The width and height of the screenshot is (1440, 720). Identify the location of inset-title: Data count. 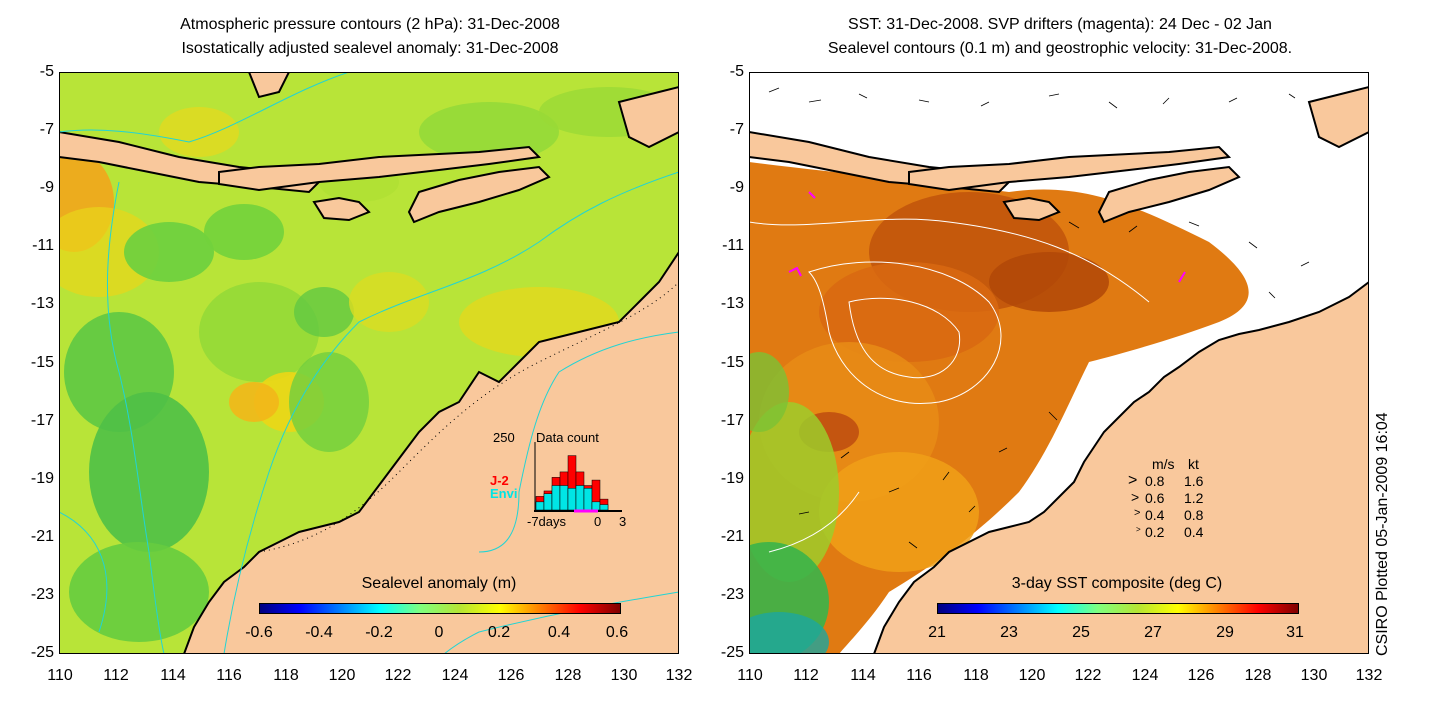
(567, 437).